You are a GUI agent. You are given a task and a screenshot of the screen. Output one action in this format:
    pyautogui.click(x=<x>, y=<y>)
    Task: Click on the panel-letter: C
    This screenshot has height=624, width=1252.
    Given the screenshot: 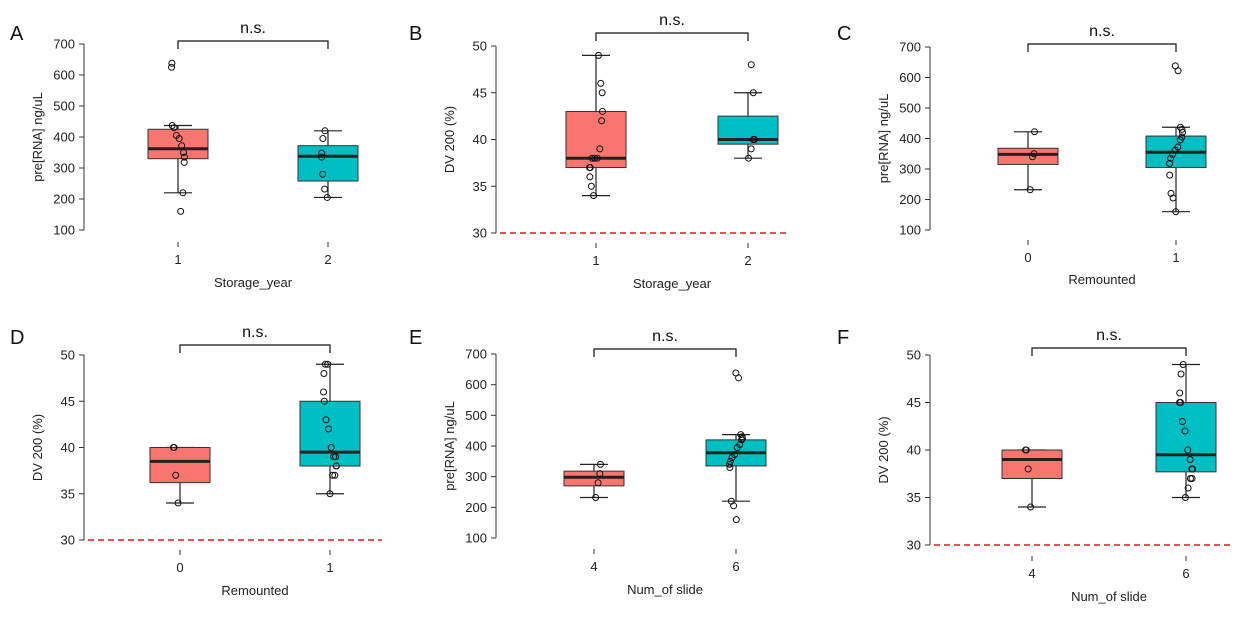 What is the action you would take?
    pyautogui.click(x=844, y=34)
    